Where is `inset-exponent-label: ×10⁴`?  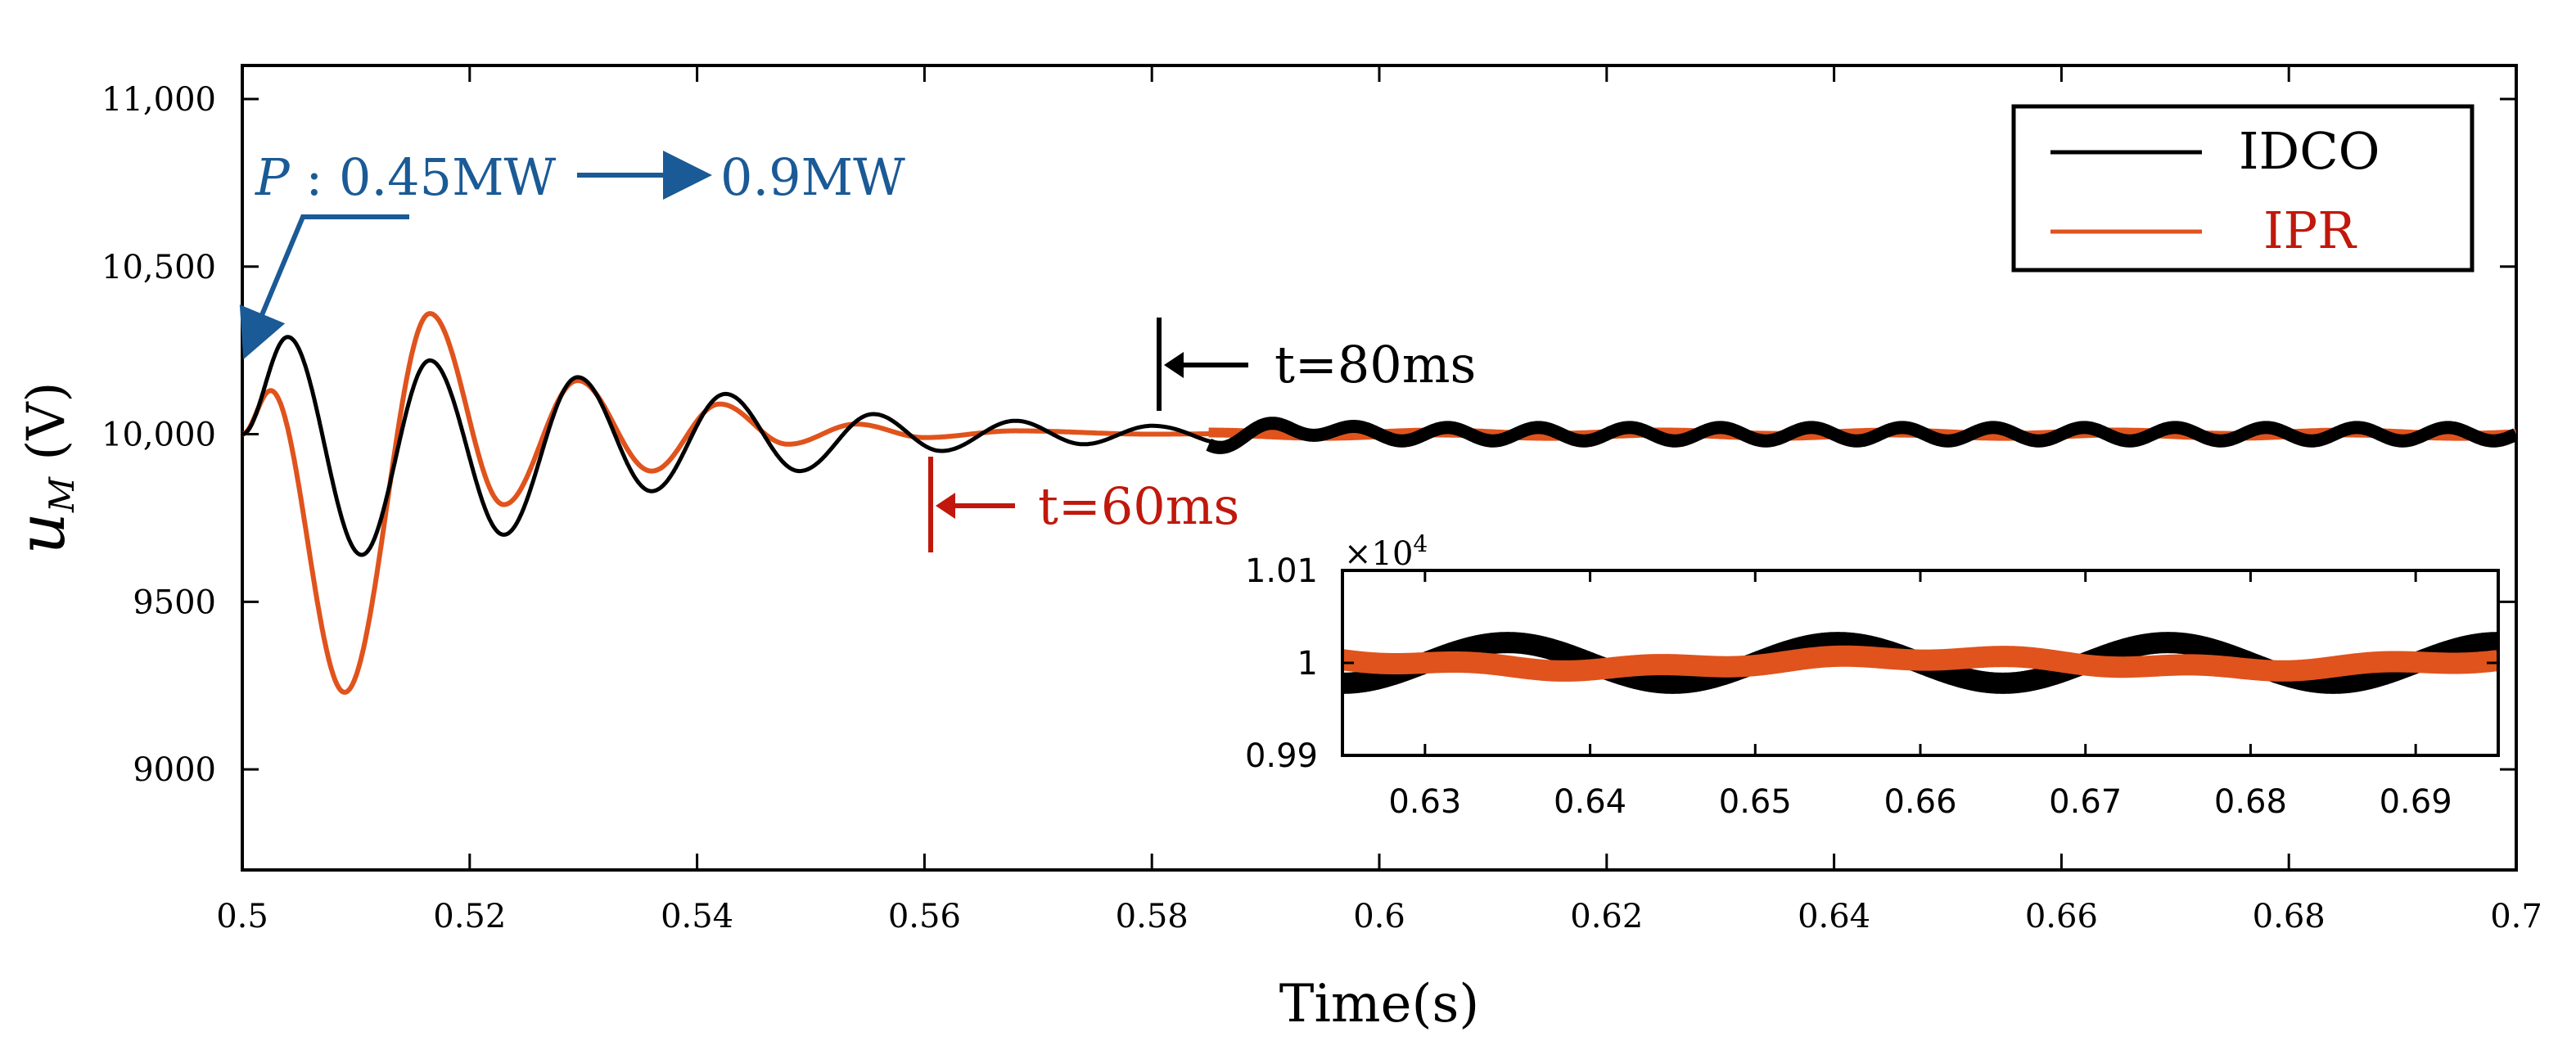 inset-exponent-label: ×10⁴ is located at coordinates (1386, 551).